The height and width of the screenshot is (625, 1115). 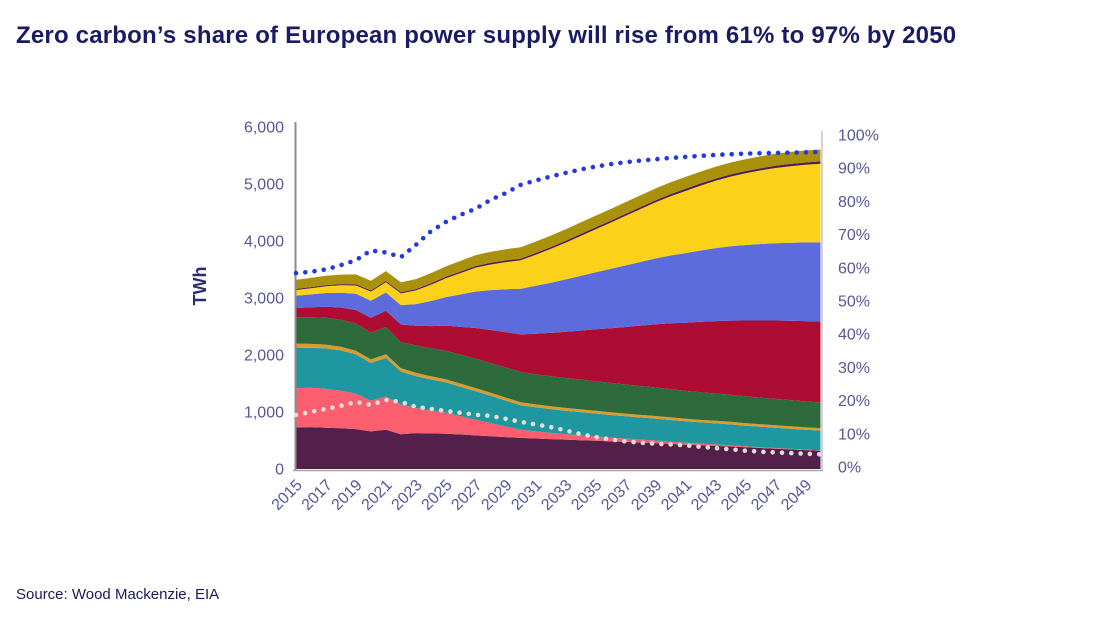 I want to click on x-tick-label: 2043, so click(x=706, y=495).